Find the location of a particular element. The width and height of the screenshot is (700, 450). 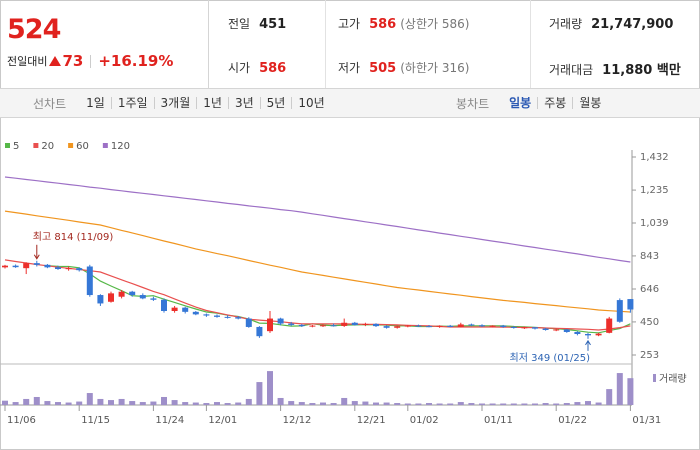

caption: 봉차트 is located at coordinates (473, 103).